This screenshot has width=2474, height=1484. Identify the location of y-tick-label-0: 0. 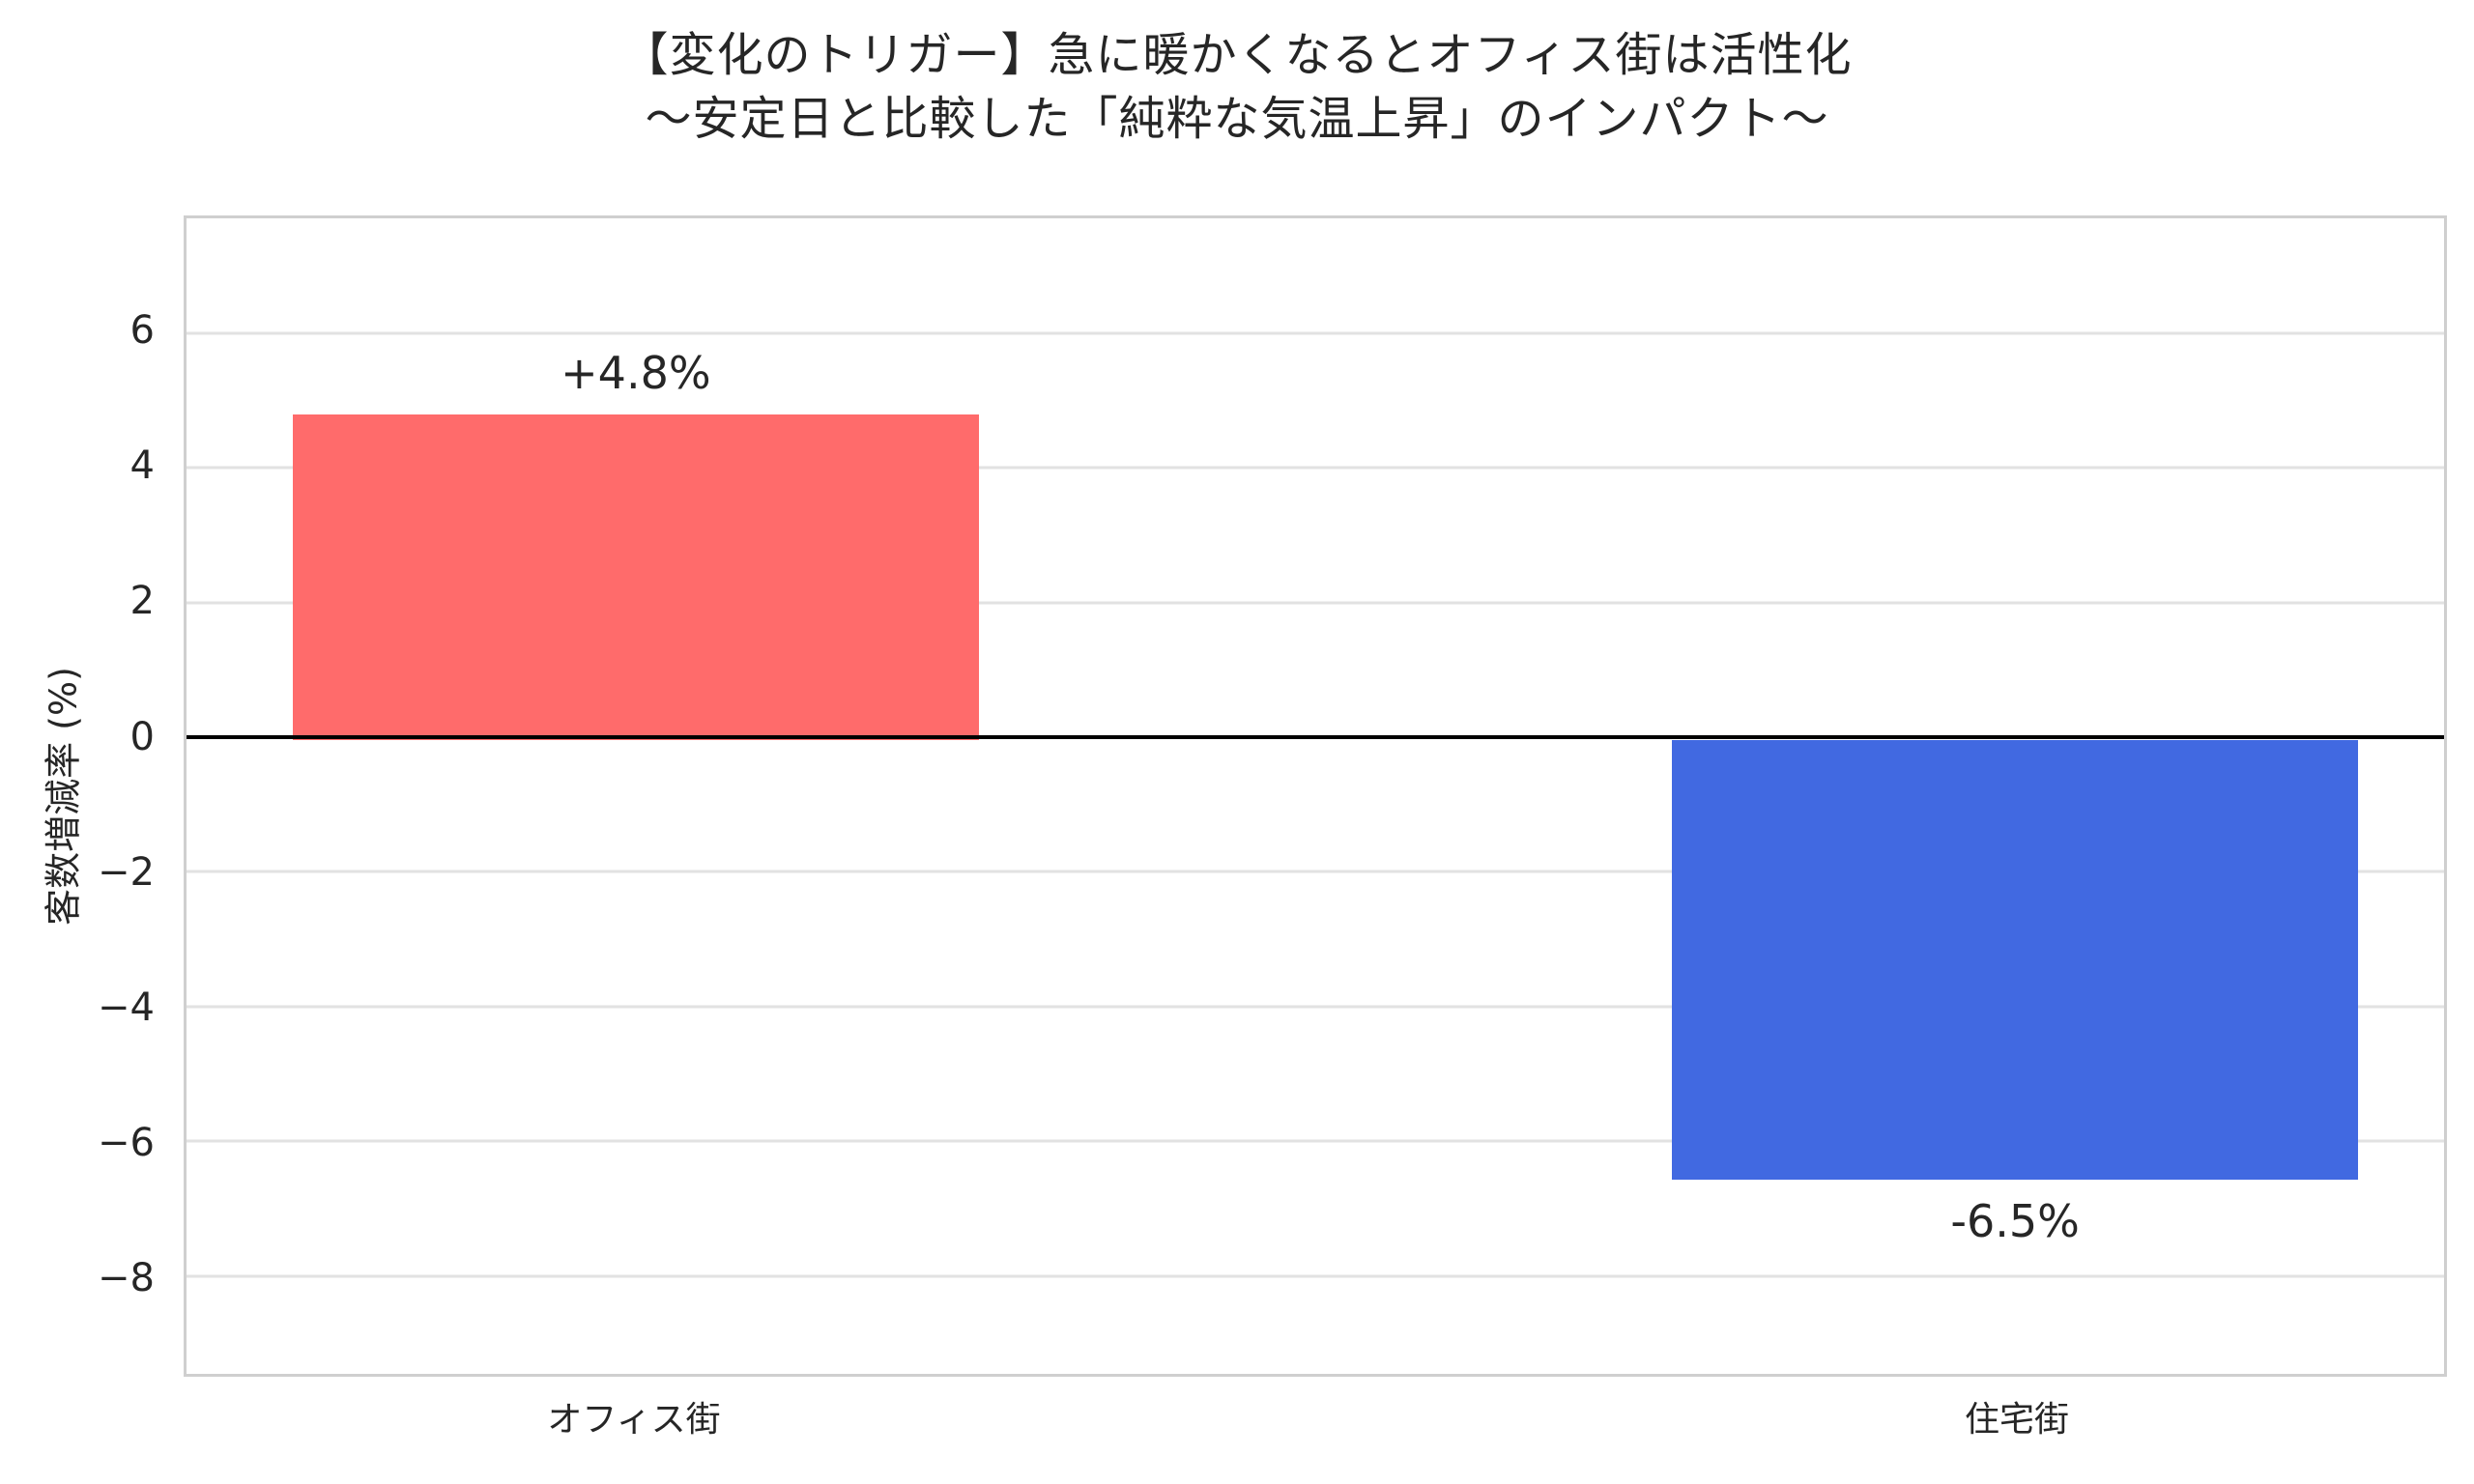
(142, 736).